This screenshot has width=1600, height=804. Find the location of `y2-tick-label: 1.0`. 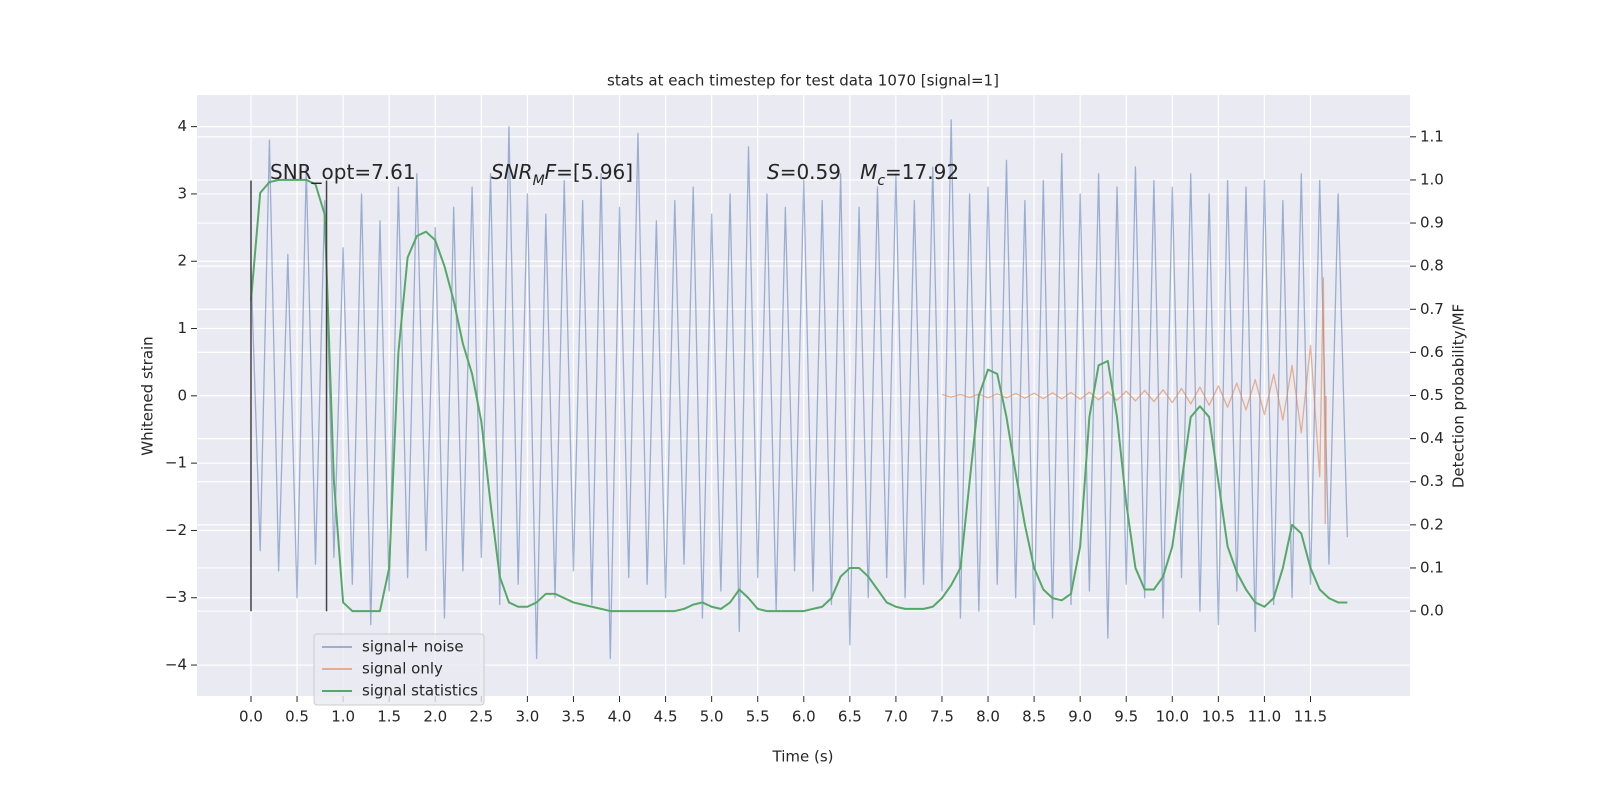

y2-tick-label: 1.0 is located at coordinates (1432, 179).